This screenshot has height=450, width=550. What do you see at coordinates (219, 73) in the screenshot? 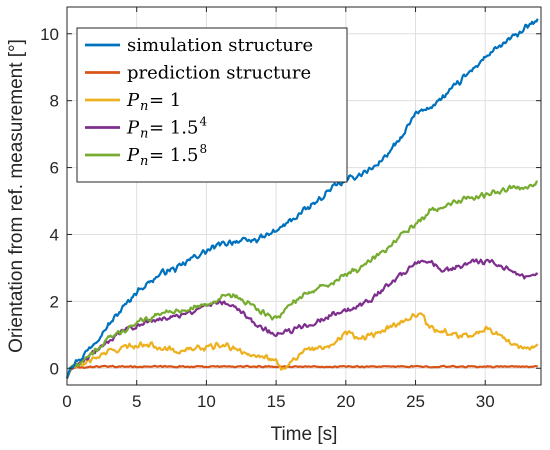
I see `legend-label: prediction structure` at bounding box center [219, 73].